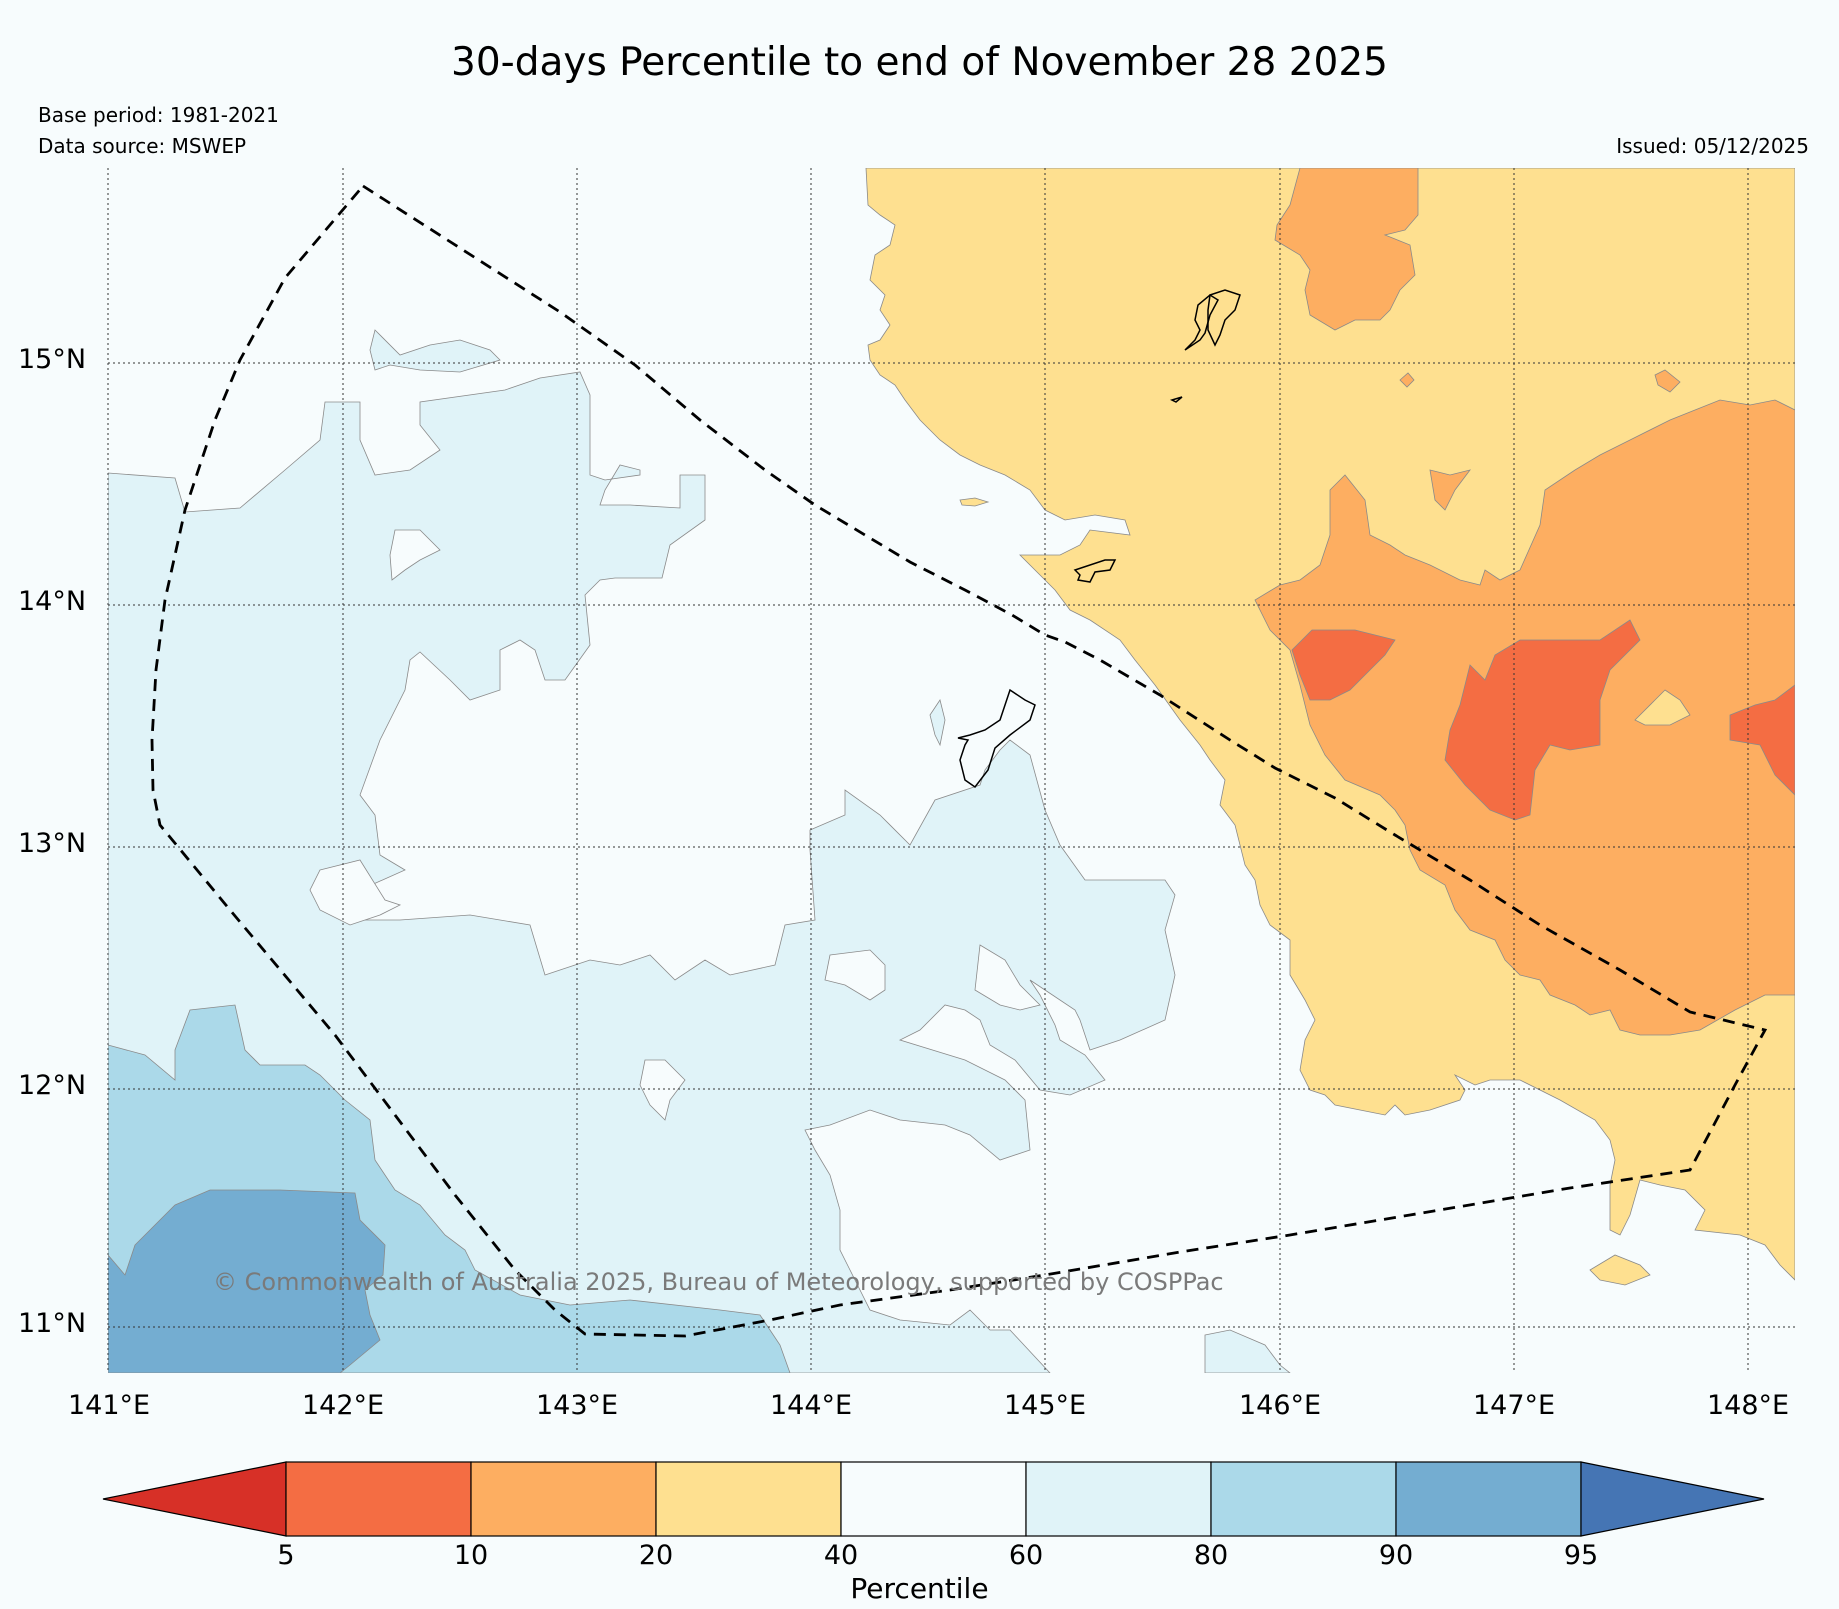 This screenshot has width=1839, height=1609. What do you see at coordinates (1542, 720) in the screenshot?
I see `region-p5-10-east` at bounding box center [1542, 720].